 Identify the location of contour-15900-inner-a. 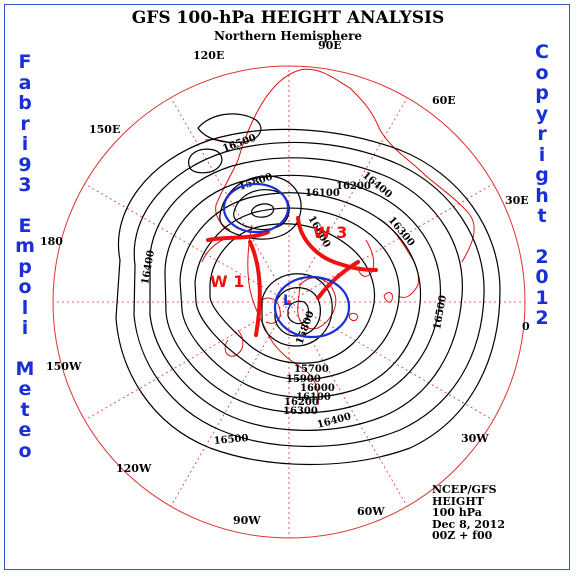
(260, 207).